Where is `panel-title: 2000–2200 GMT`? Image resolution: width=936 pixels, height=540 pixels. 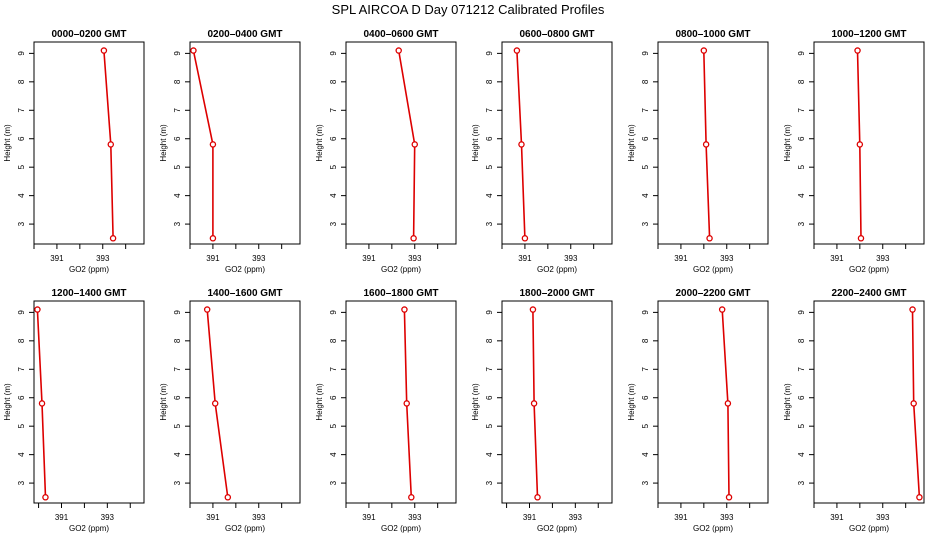 panel-title: 2000–2200 GMT is located at coordinates (712, 293).